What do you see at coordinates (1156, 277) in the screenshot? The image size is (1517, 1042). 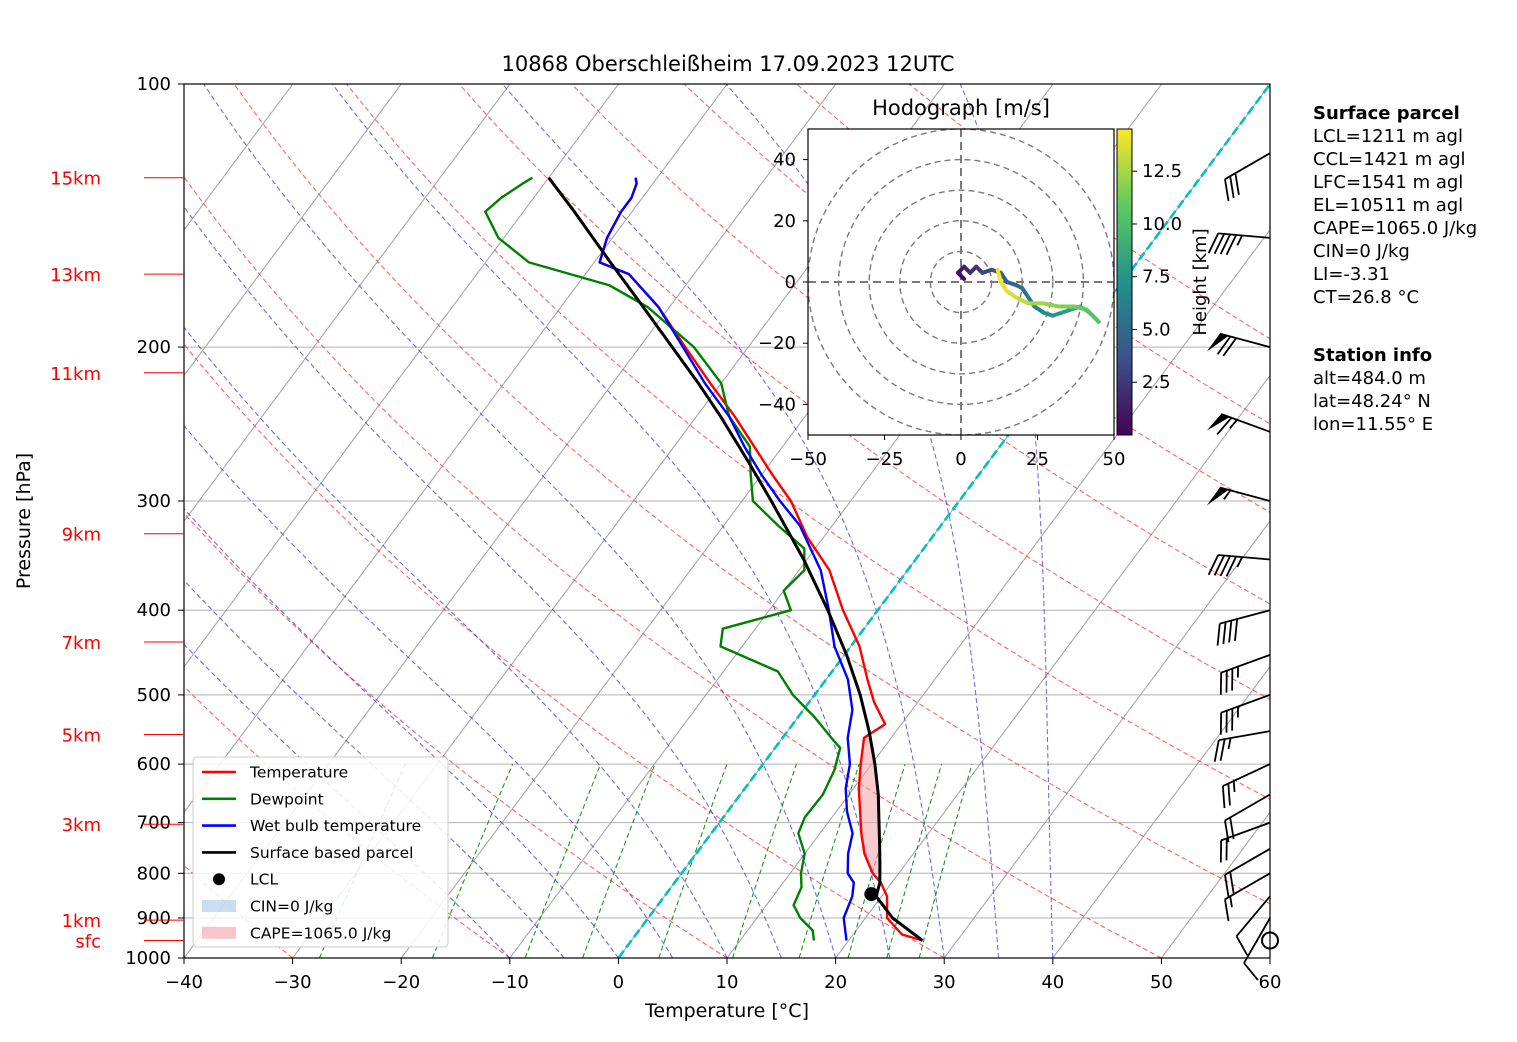 I see `colorbar-tick-label: 7.5` at bounding box center [1156, 277].